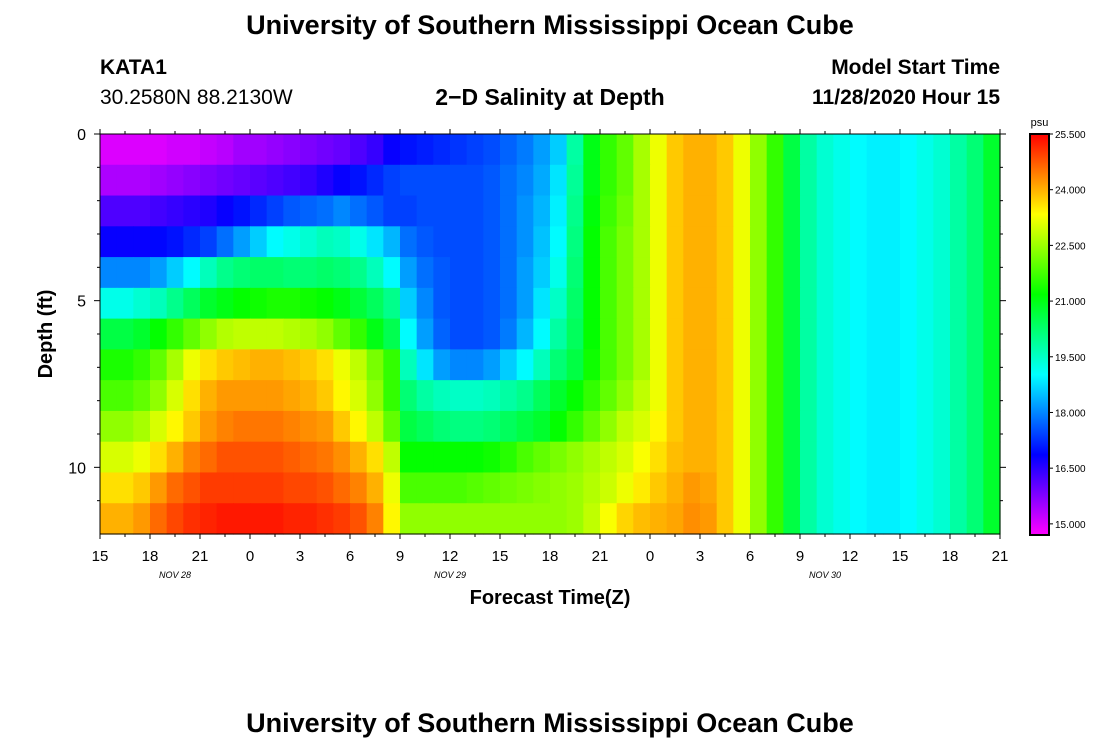 The height and width of the screenshot is (750, 1100). I want to click on colorbar-tick-label: 25.500, so click(1070, 135).